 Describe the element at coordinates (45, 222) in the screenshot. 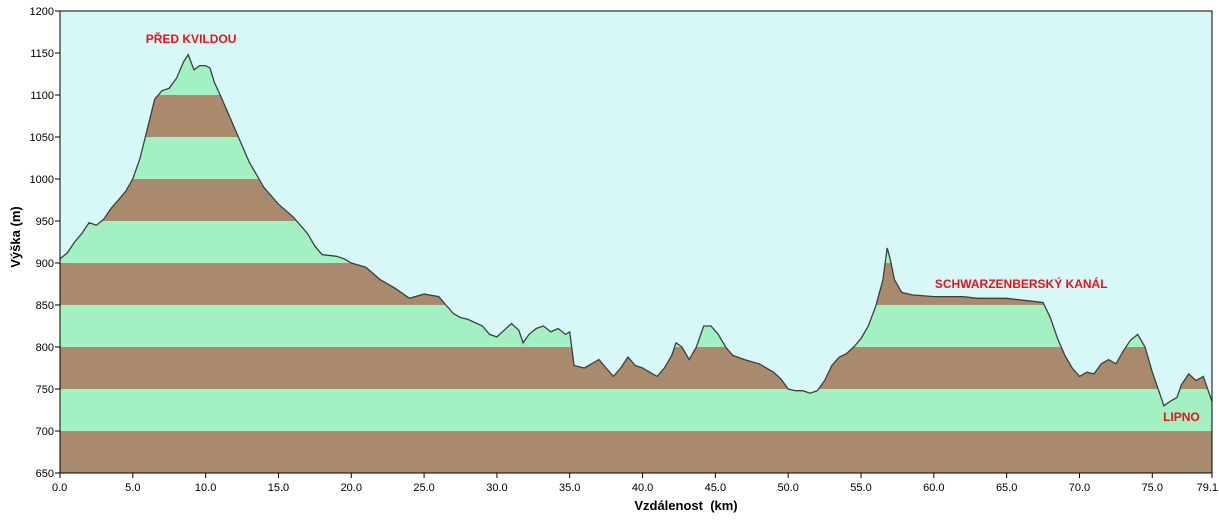

I see `y-tick-label: 950` at that location.